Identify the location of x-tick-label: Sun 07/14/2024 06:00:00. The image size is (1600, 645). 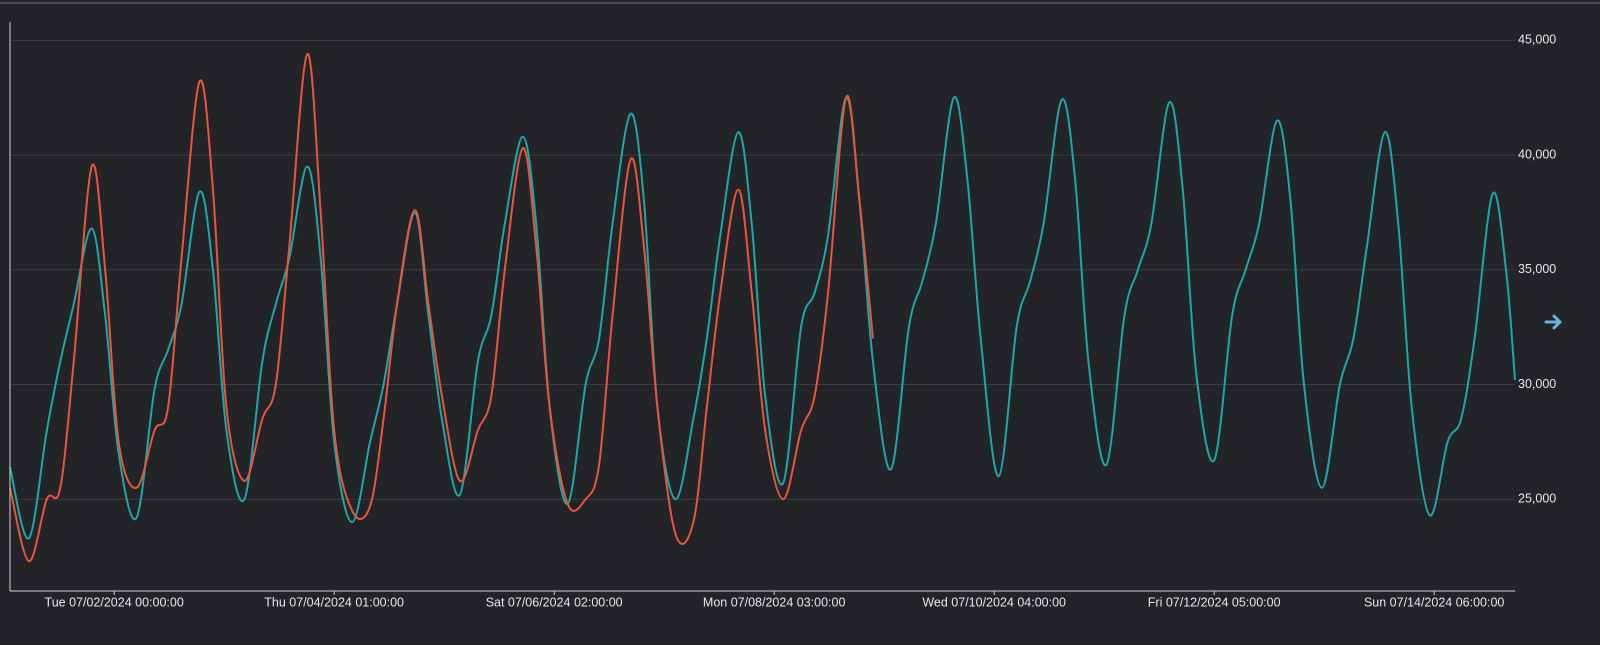
(1434, 602).